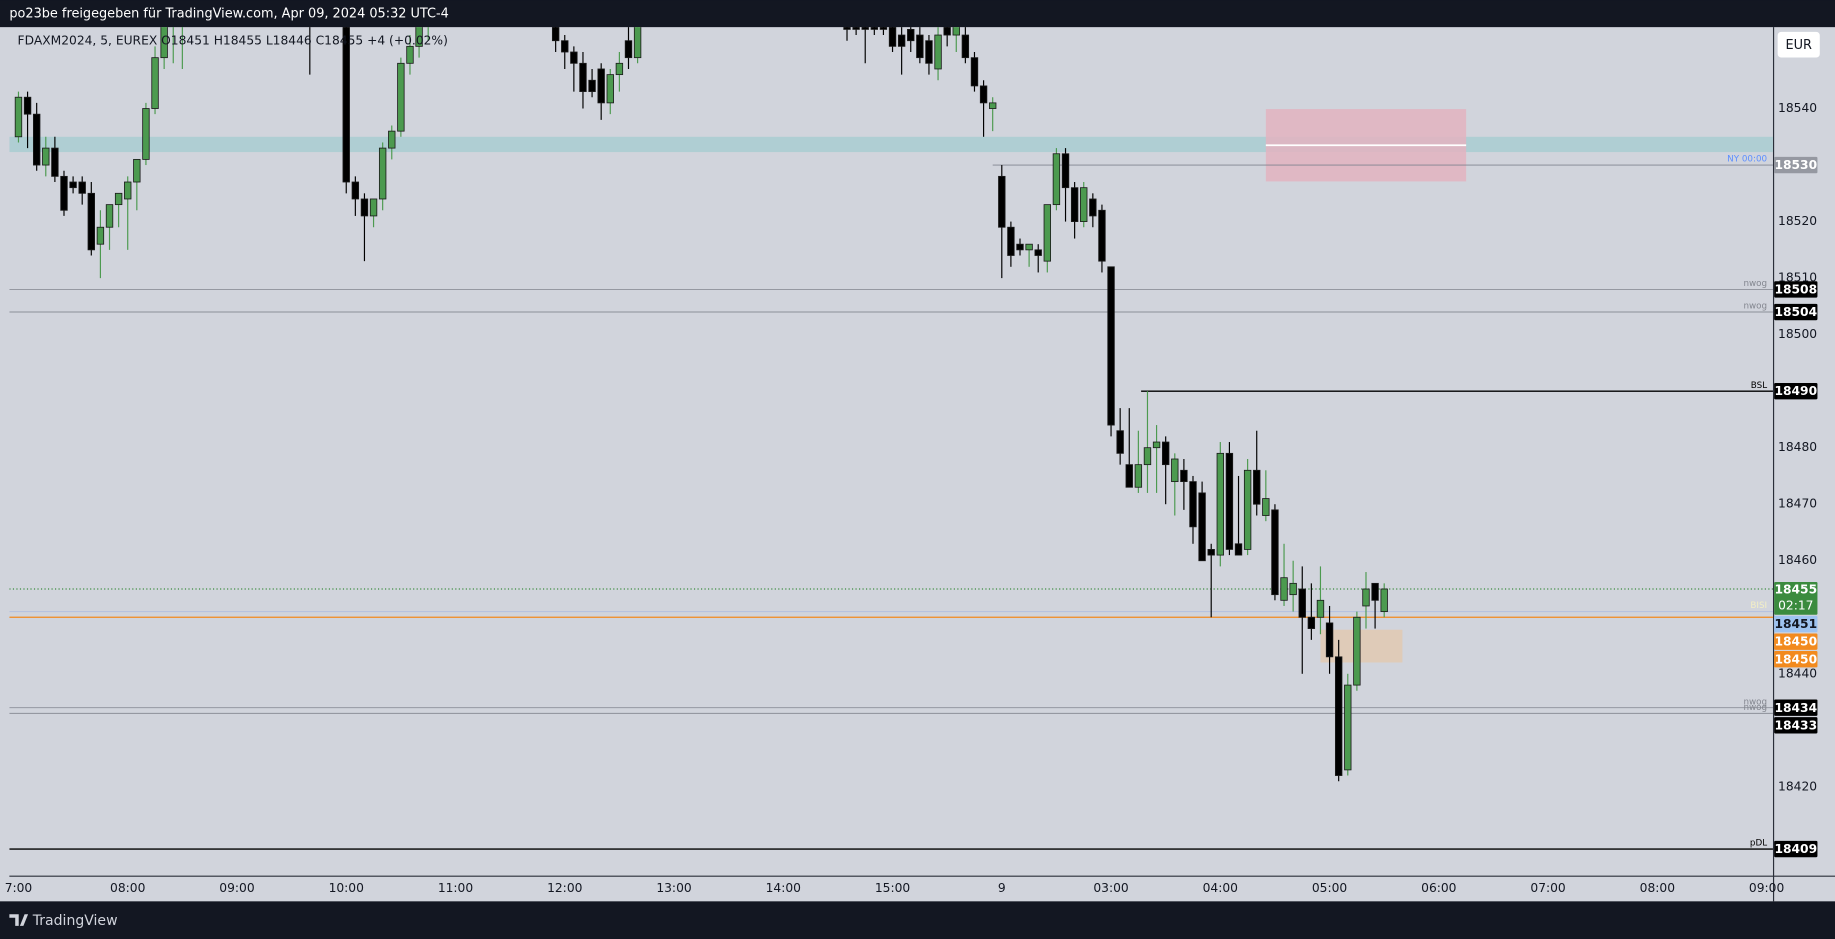 This screenshot has width=1835, height=939. Describe the element at coordinates (1758, 606) in the screenshot. I see `level-label: BISI` at that location.